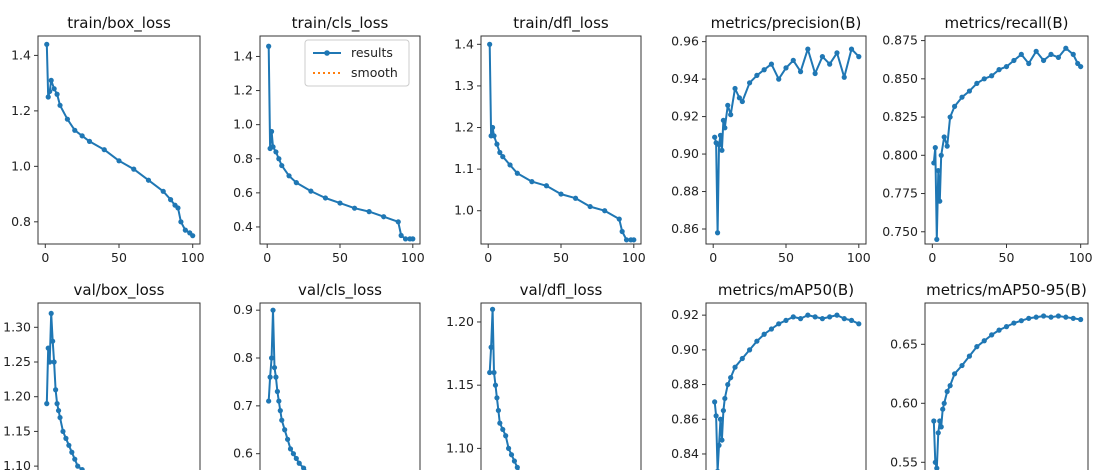 This screenshot has width=1106, height=470. I want to click on y-tick-label: 1.3, so click(464, 85).